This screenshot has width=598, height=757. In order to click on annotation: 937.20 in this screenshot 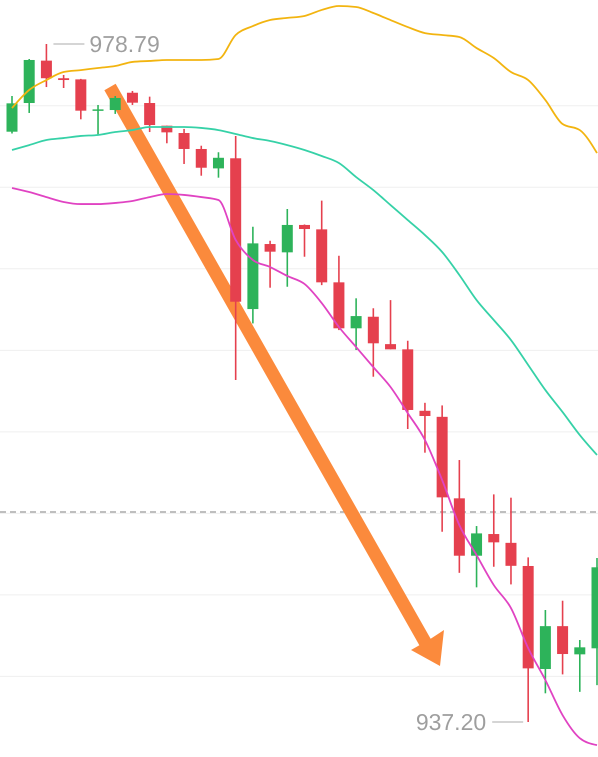, I will do `click(451, 722)`.